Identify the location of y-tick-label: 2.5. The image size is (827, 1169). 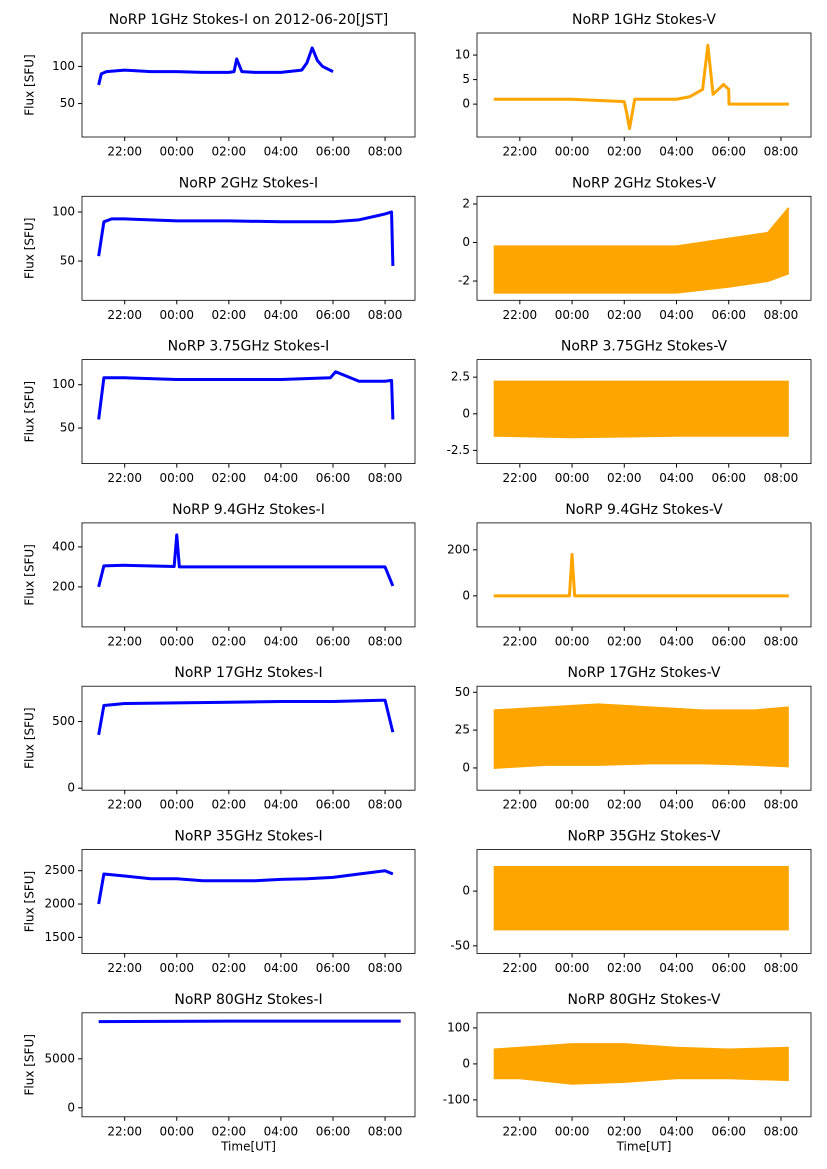
(460, 377).